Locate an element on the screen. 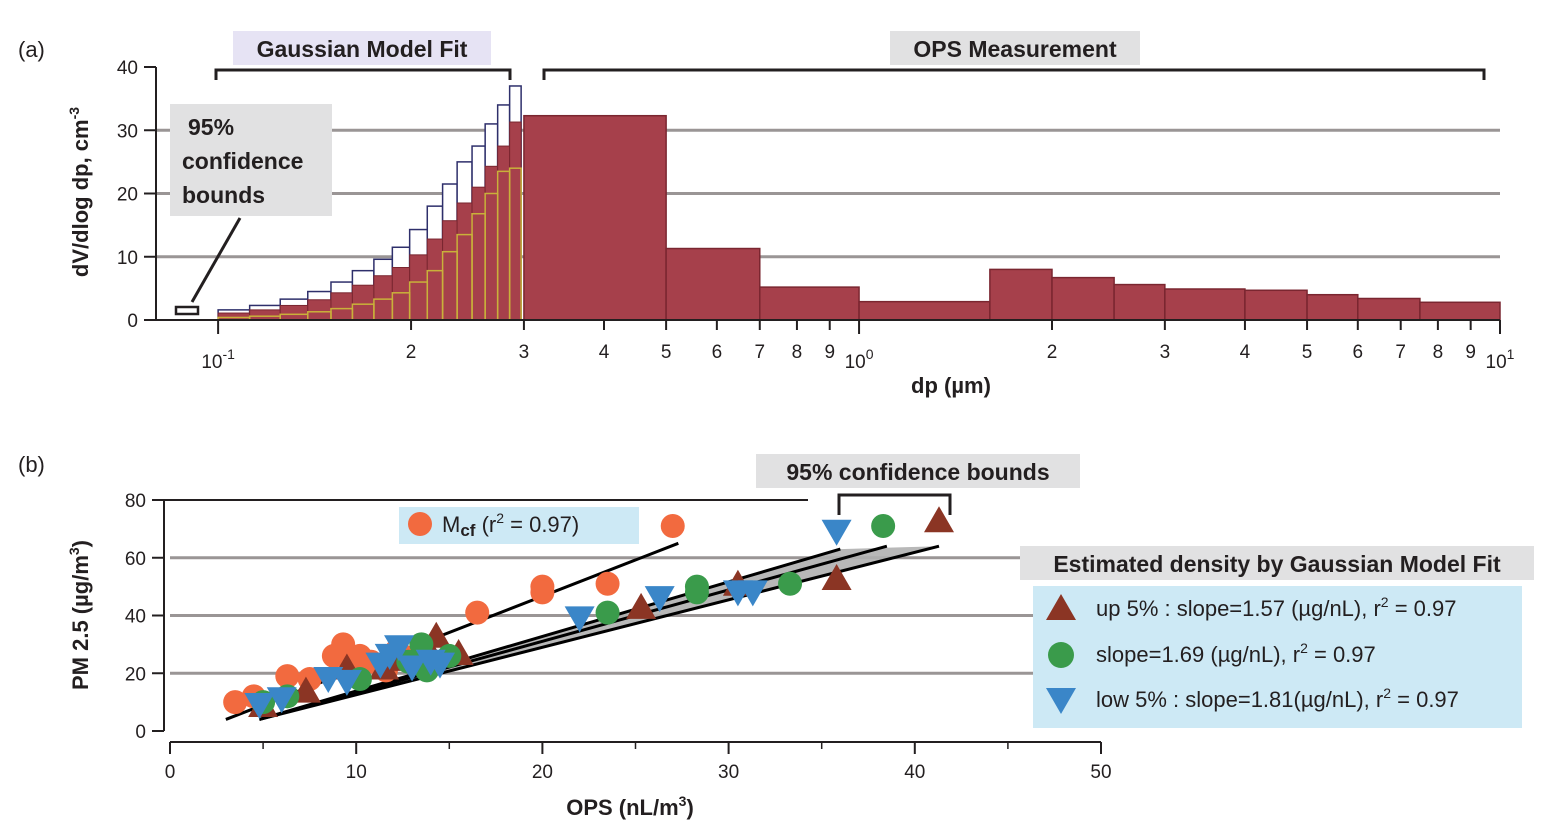  mcf-pre: (r is located at coordinates (485, 524).